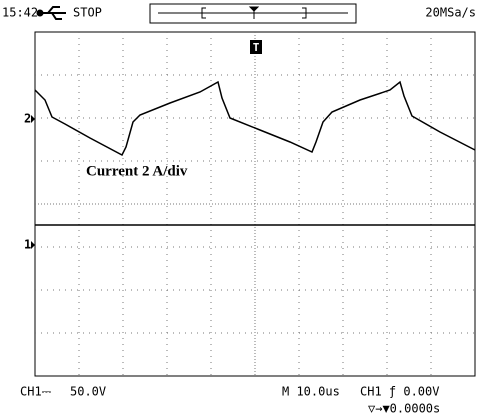 This screenshot has height=418, width=478. Describe the element at coordinates (311, 392) in the screenshot. I see `timebase: M 10.0us` at that location.